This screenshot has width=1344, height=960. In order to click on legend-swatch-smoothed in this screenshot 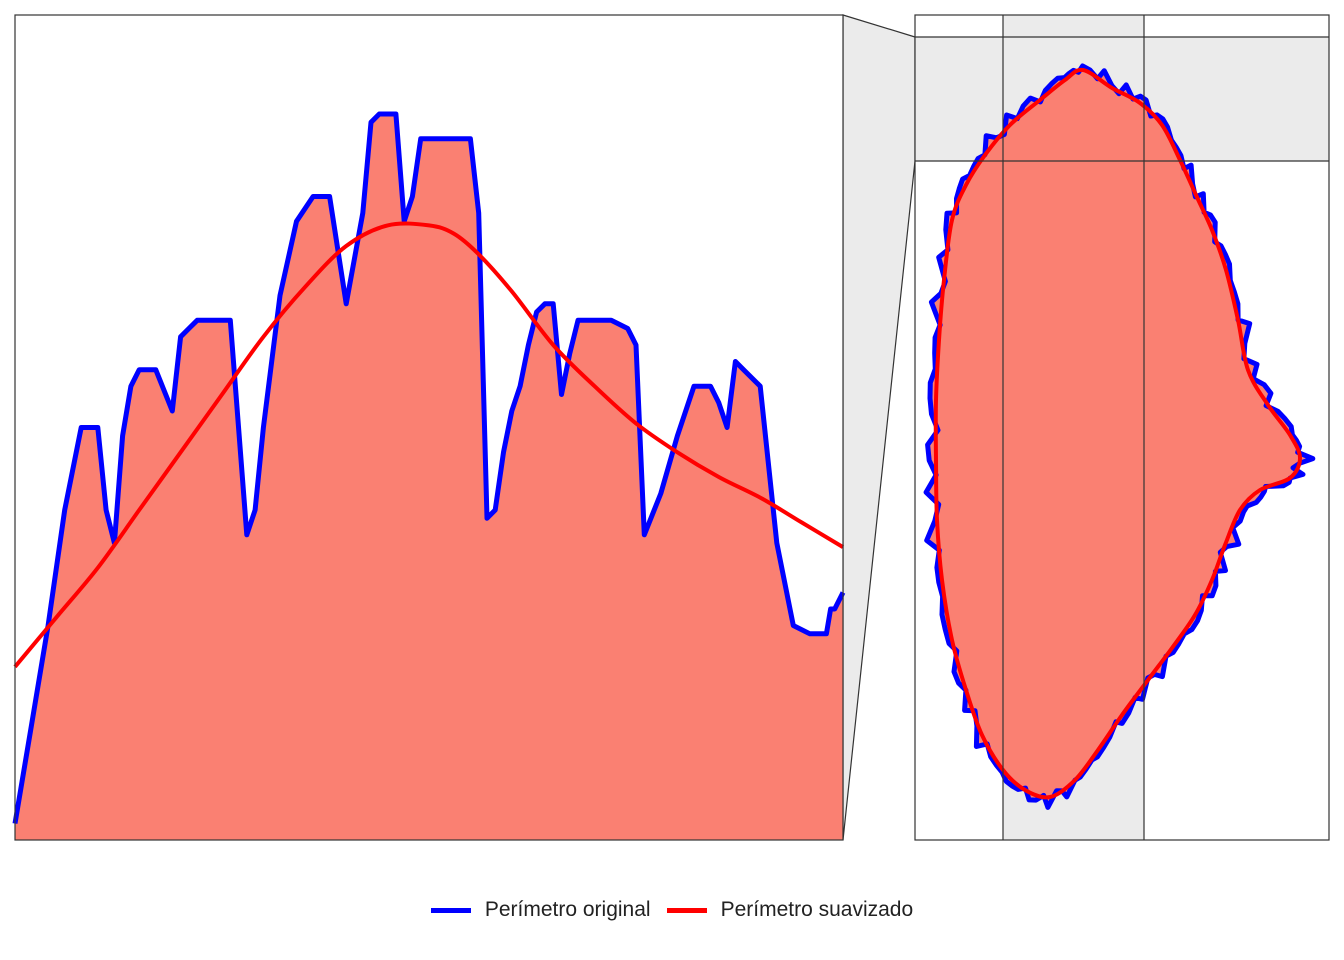, I will do `click(686, 910)`.